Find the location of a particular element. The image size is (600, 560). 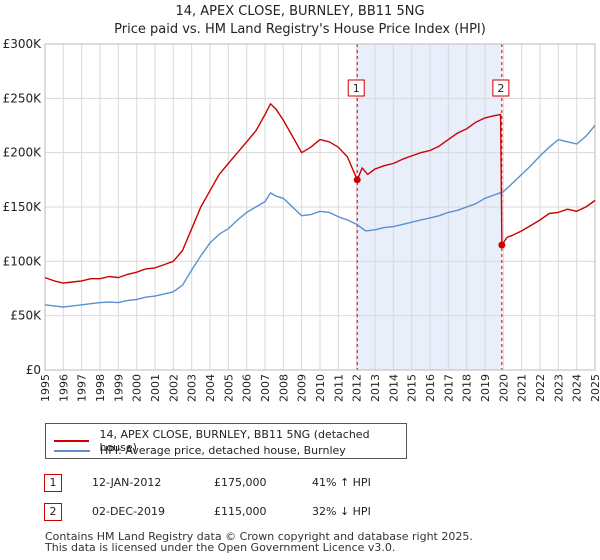

transaction-row: 1 12-JAN-2012 £175,000 41% ↑ HPI is located at coordinates (244, 485).